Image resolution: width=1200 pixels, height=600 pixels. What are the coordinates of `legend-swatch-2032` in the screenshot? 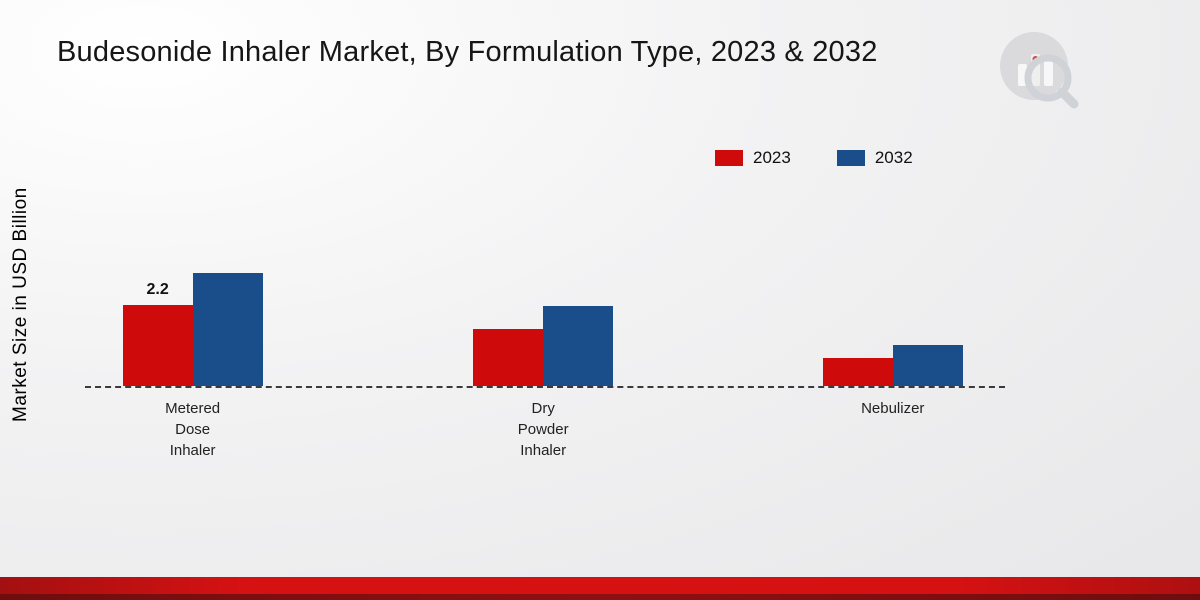 It's located at (850, 158).